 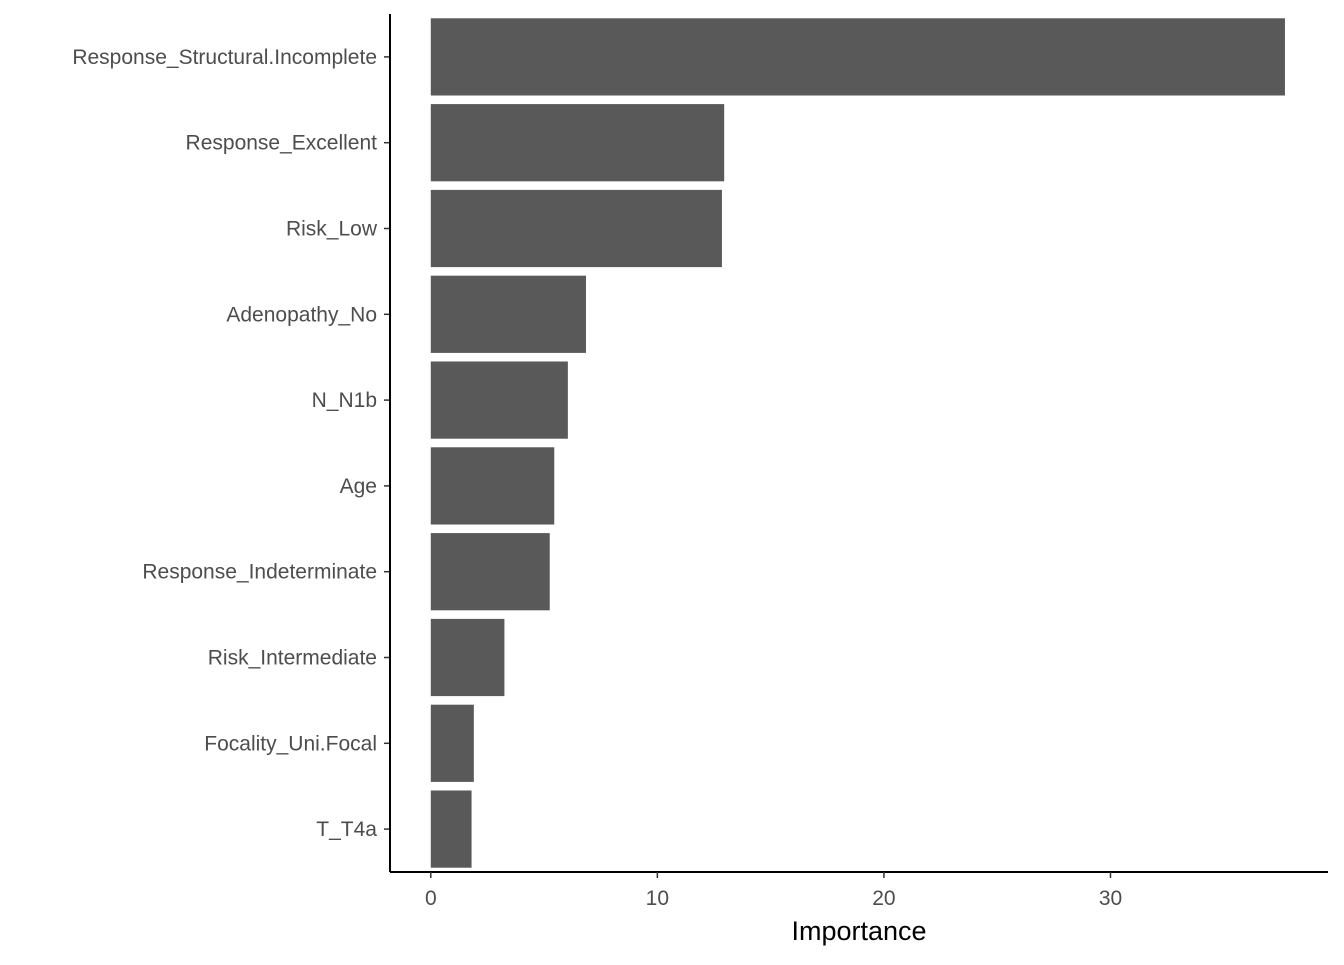 I want to click on y-tick-label-1: Response_Excellent, so click(x=282, y=143).